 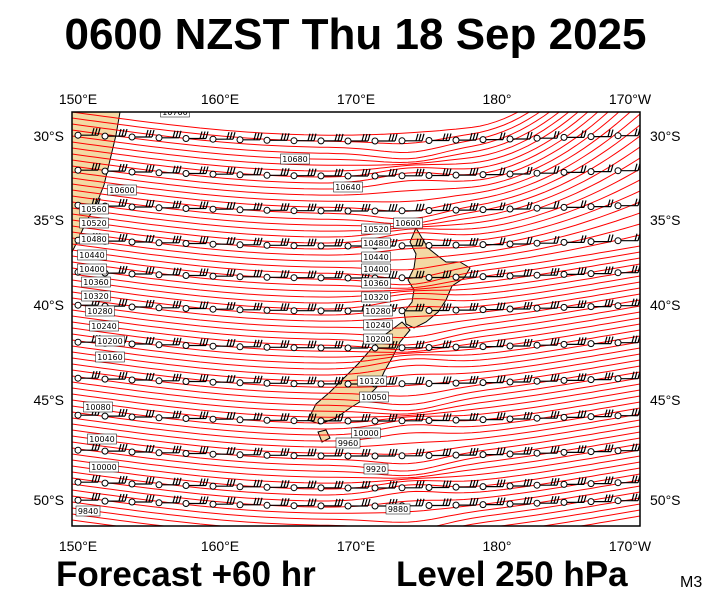 I want to click on lon-label-170w-top: 170°W, so click(x=630, y=99).